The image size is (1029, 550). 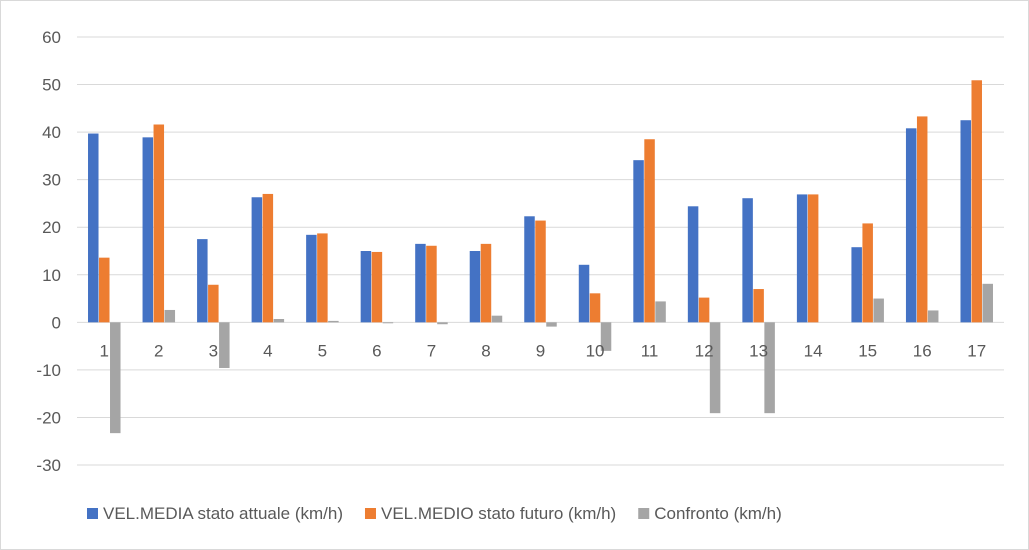 I want to click on legend-label: Confronto (km/h), so click(x=718, y=513).